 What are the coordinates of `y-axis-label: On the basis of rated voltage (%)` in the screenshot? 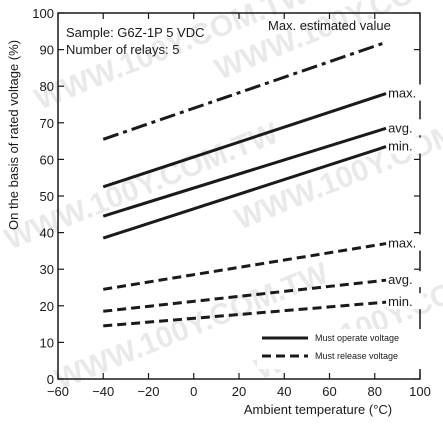 It's located at (13, 135).